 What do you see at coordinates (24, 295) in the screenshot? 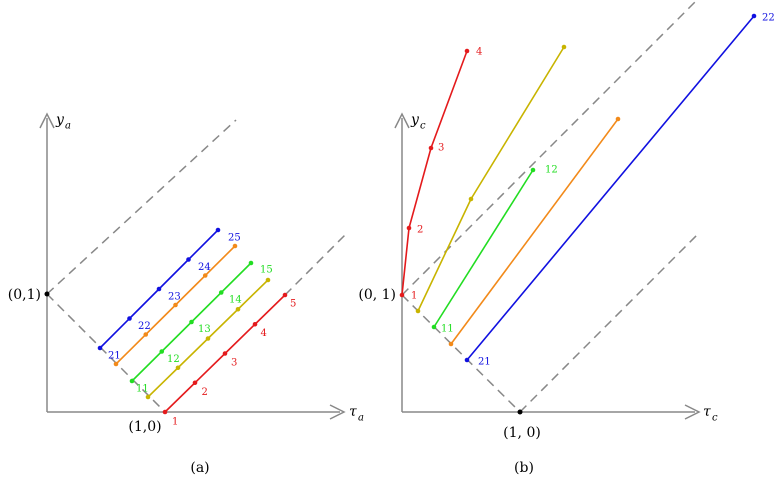
I see `corner-label: (0,1)` at bounding box center [24, 295].